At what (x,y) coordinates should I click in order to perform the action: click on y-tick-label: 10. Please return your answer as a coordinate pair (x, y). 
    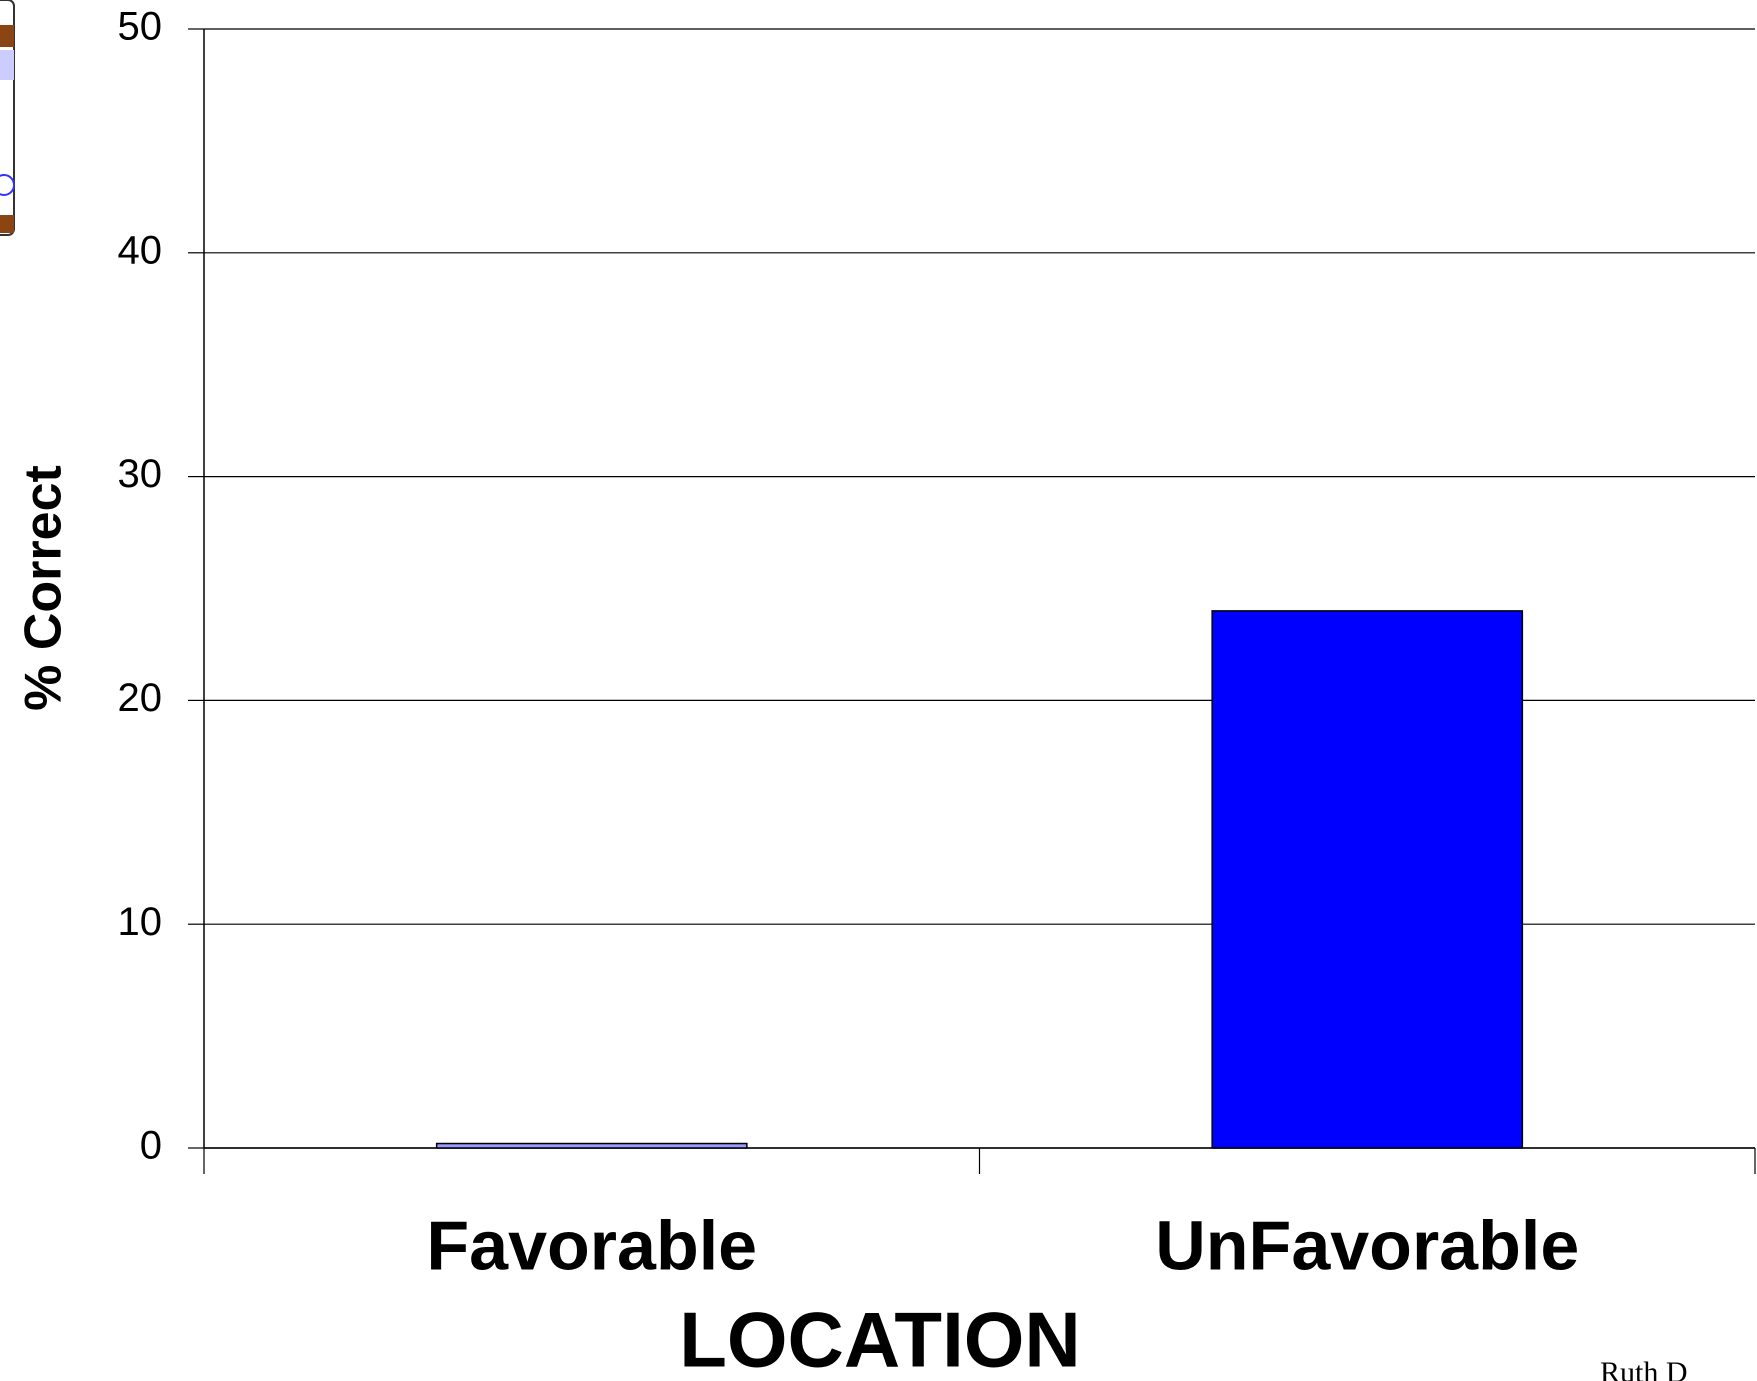
    Looking at the image, I should click on (140, 922).